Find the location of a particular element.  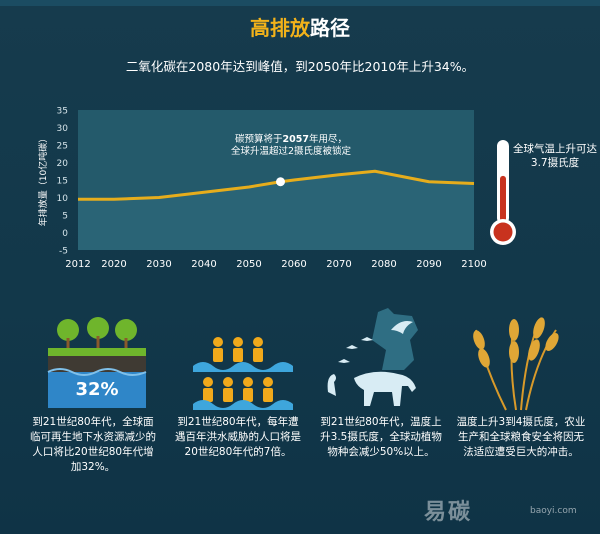

panel-wildlife: 到21世纪80年代，温度上升3.5摄氏度，全球动植物物种会减少50%以上。 is located at coordinates (381, 417).